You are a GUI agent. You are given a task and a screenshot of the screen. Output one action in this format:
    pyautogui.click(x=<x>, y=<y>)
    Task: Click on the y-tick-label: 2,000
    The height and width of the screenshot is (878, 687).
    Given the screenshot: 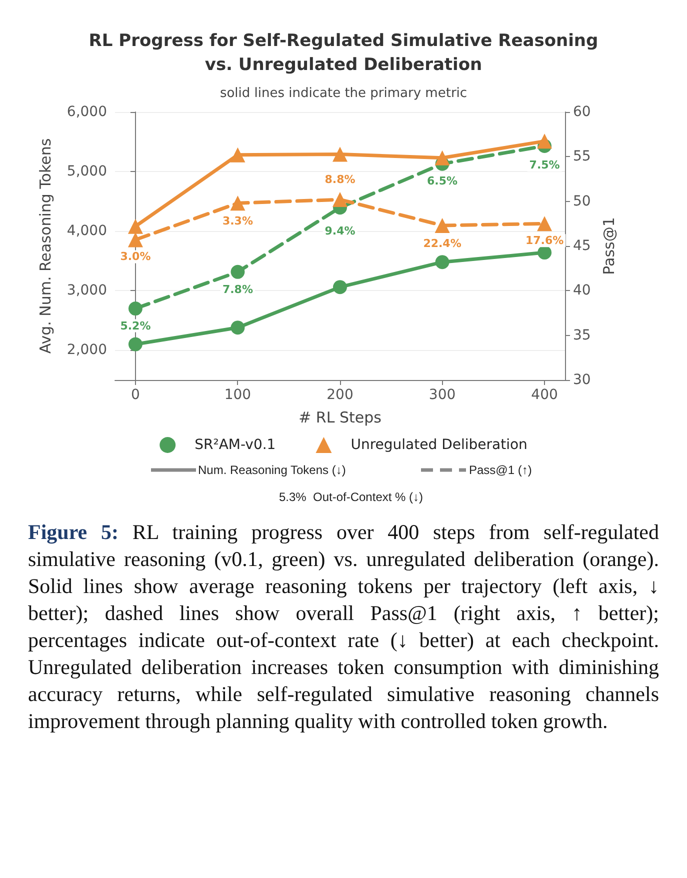 What is the action you would take?
    pyautogui.click(x=86, y=350)
    